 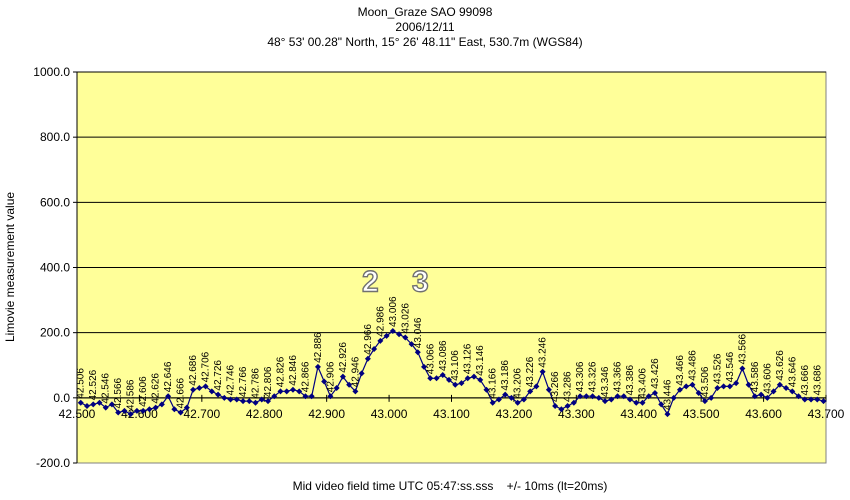 I want to click on data-label: 43.326, so click(x=593, y=376).